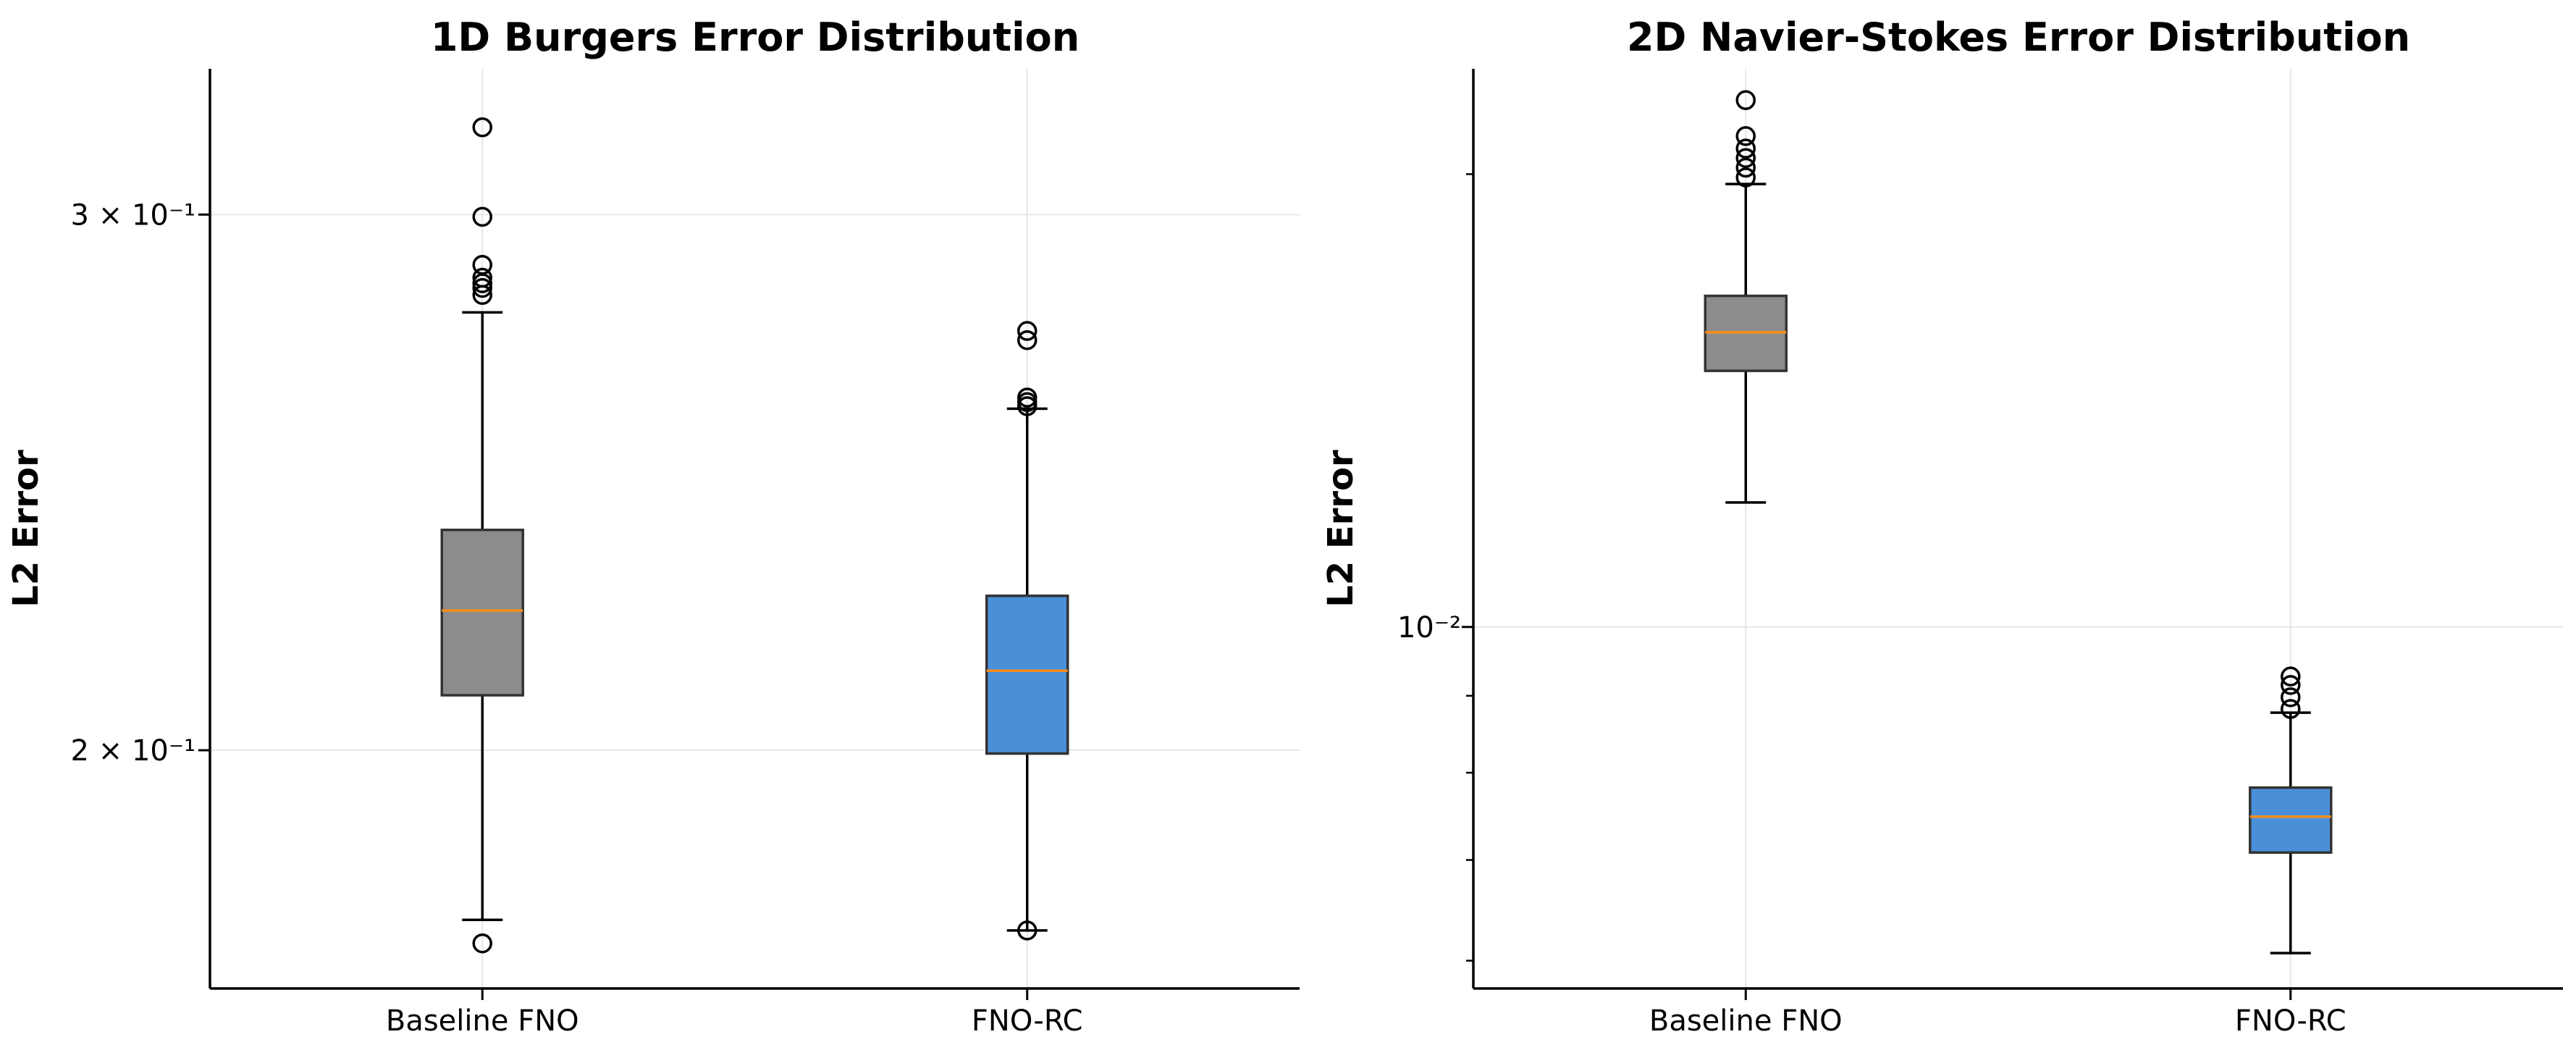 This screenshot has width=2576, height=1058. What do you see at coordinates (755, 37) in the screenshot?
I see `chart-title: 1D Burgers Error Distribution` at bounding box center [755, 37].